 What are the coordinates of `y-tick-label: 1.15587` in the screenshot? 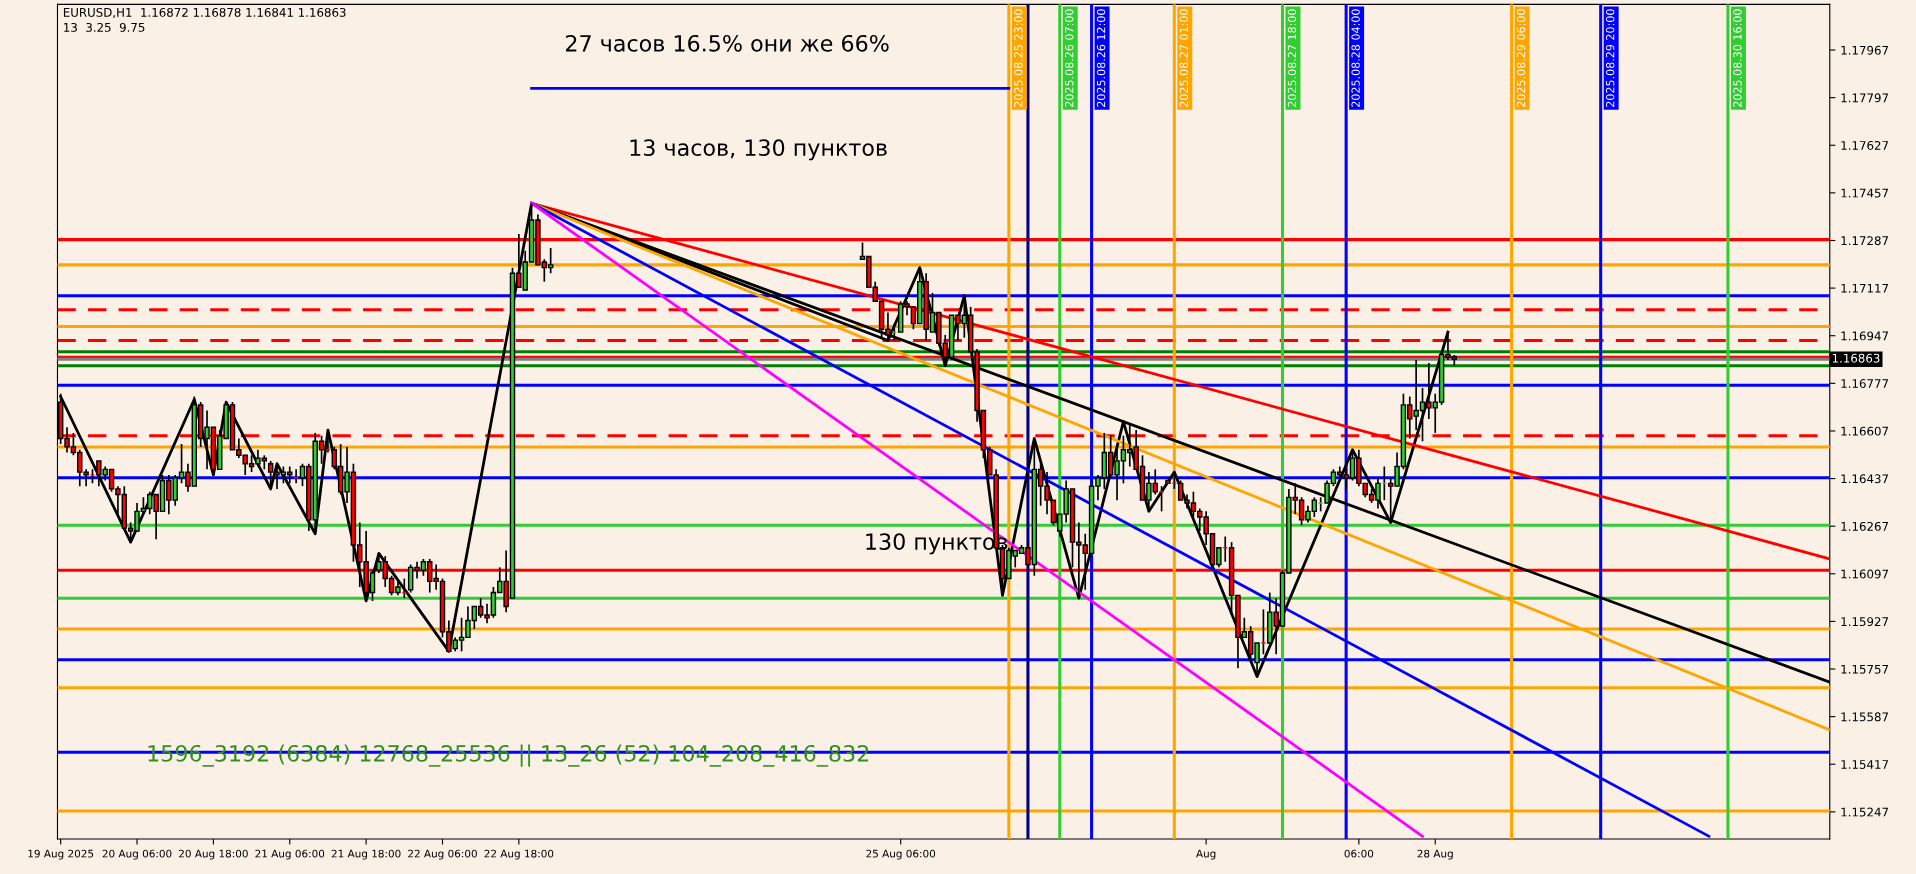 It's located at (1865, 717).